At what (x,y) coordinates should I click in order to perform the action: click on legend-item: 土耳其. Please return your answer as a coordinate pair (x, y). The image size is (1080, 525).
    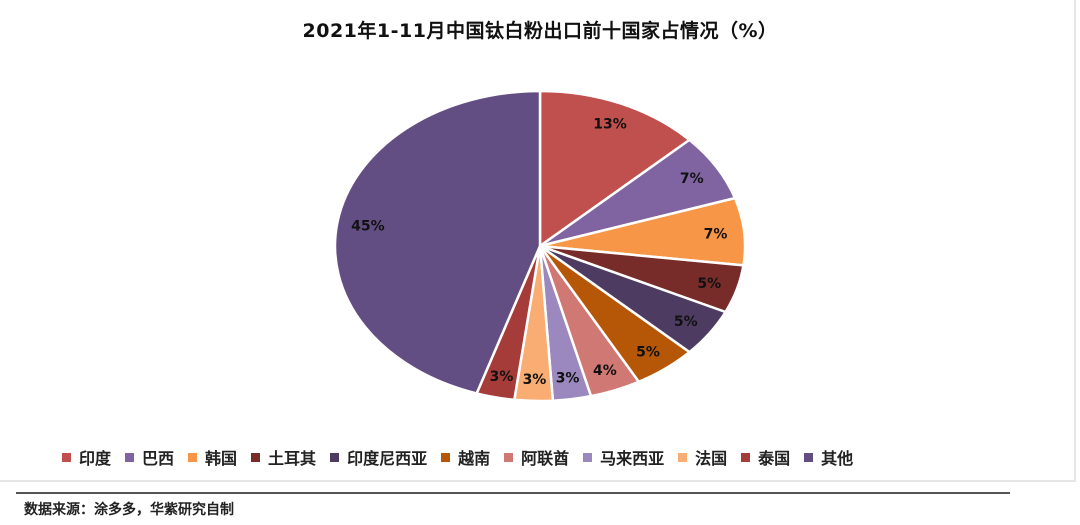
    Looking at the image, I should click on (283, 457).